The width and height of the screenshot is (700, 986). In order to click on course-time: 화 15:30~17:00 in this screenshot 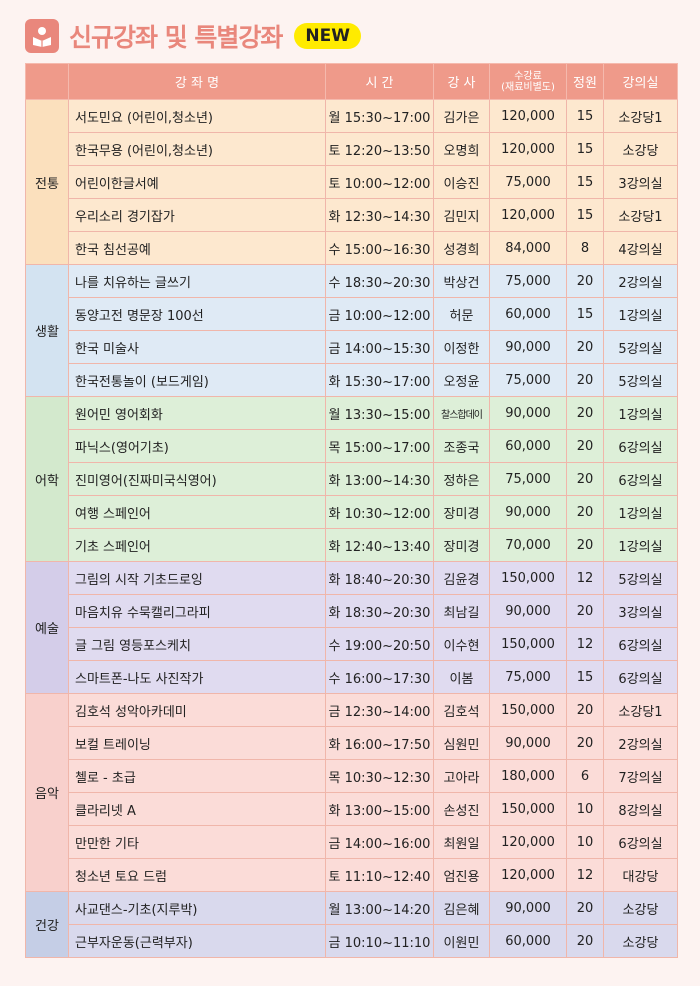, I will do `click(379, 380)`.